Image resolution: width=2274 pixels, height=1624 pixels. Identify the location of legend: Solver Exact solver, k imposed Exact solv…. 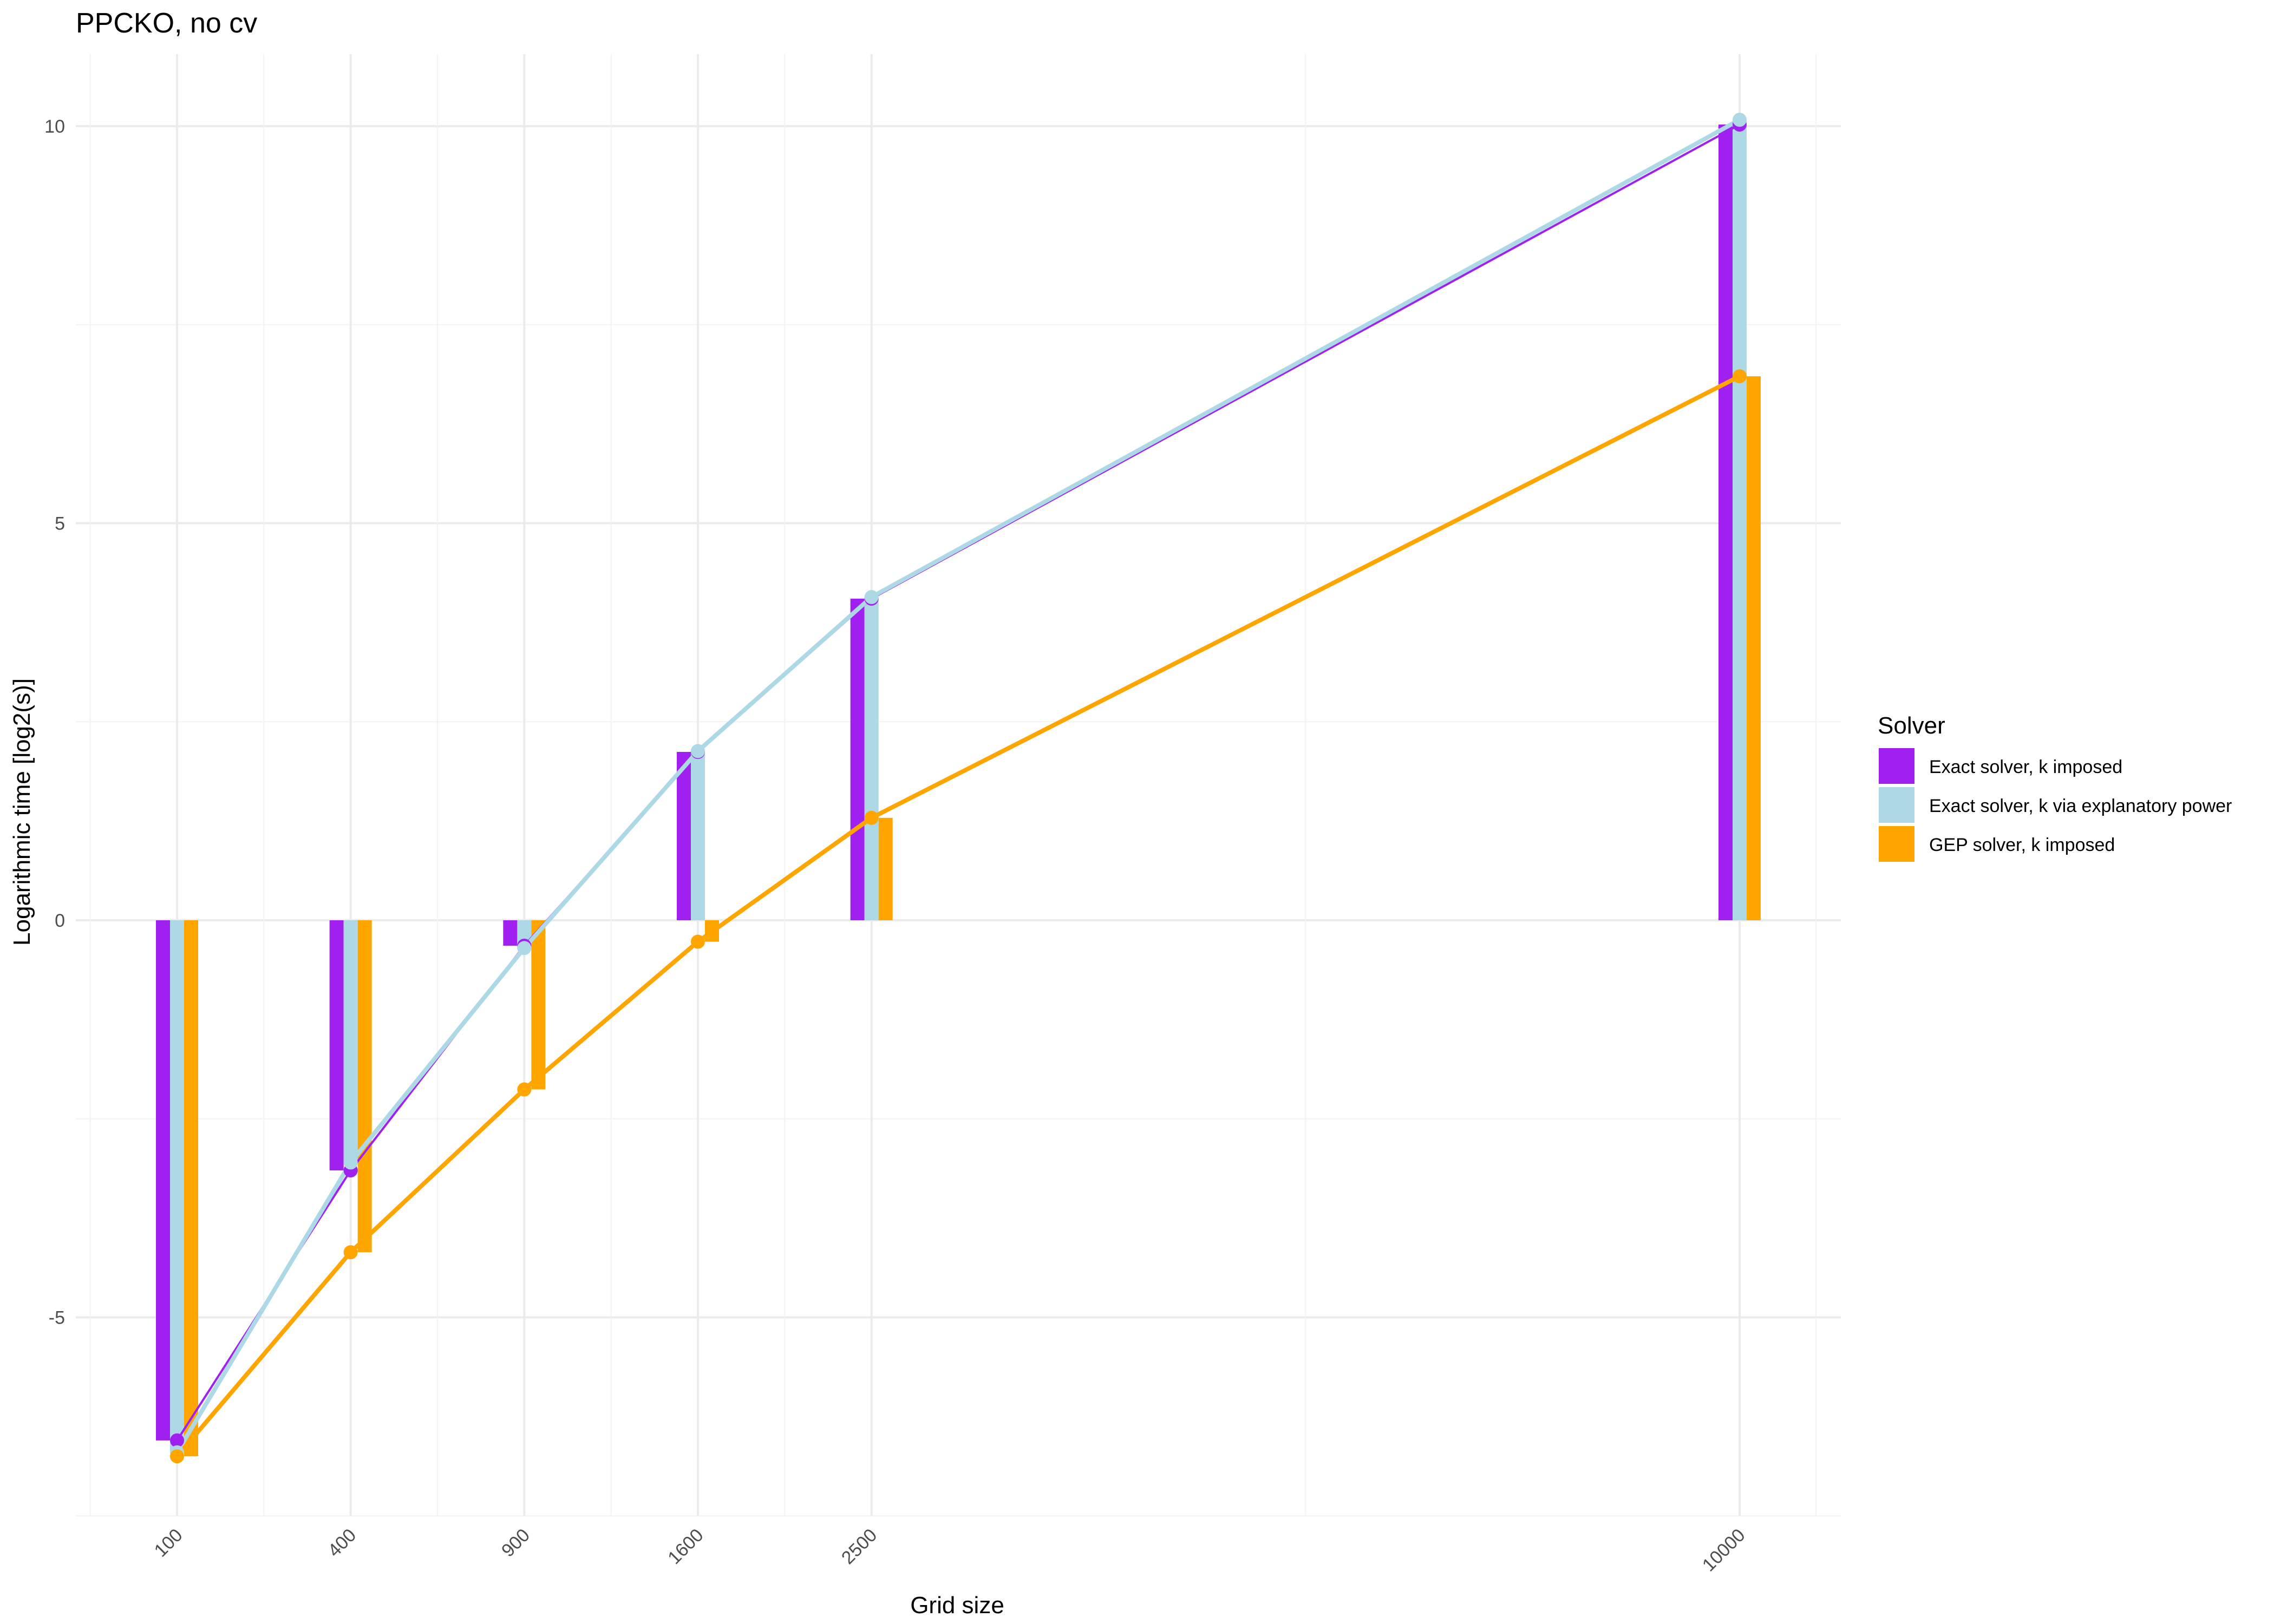
(2055, 787).